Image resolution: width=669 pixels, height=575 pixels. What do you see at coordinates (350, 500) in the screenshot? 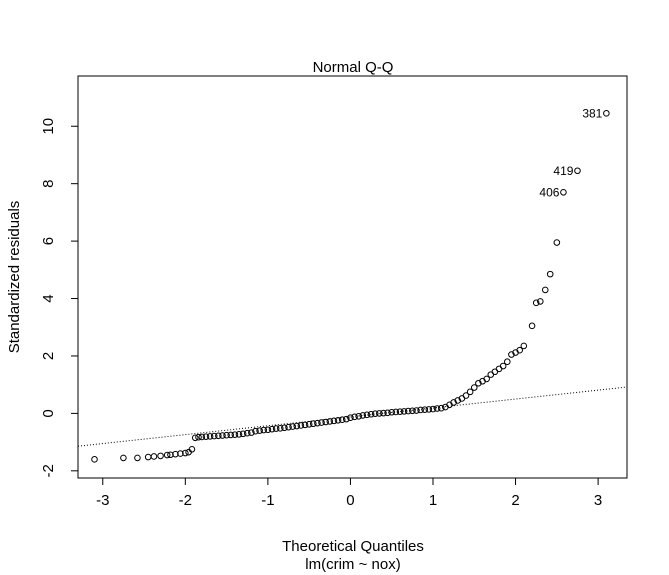
I see `x-tick-label: 0` at bounding box center [350, 500].